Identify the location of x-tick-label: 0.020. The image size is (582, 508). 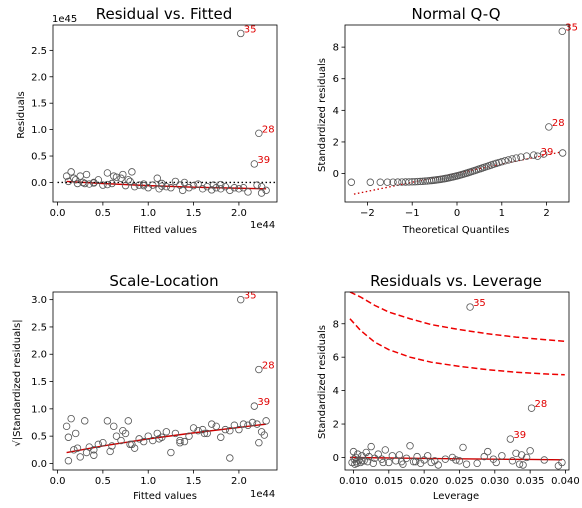
(424, 481).